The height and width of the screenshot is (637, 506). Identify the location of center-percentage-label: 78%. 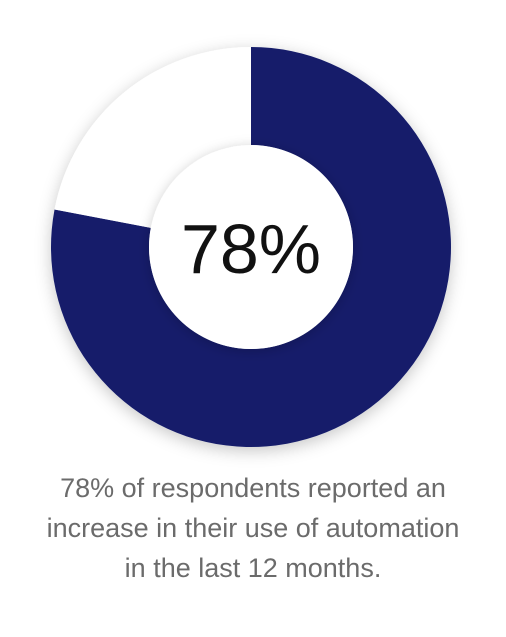
(251, 249).